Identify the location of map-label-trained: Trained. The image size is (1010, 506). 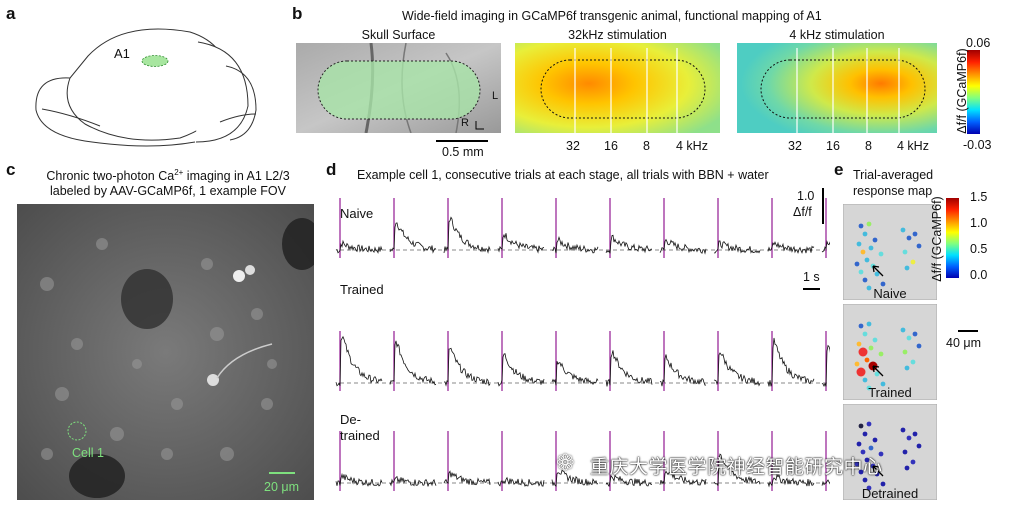
(890, 392).